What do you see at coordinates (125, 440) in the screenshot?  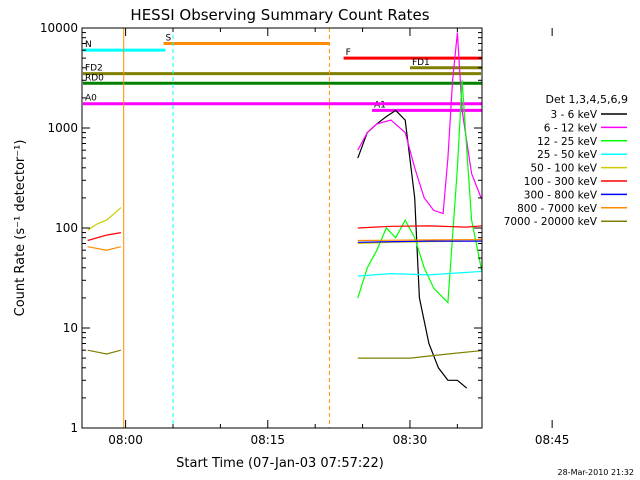 I see `x-tick-label-0: 08:00` at bounding box center [125, 440].